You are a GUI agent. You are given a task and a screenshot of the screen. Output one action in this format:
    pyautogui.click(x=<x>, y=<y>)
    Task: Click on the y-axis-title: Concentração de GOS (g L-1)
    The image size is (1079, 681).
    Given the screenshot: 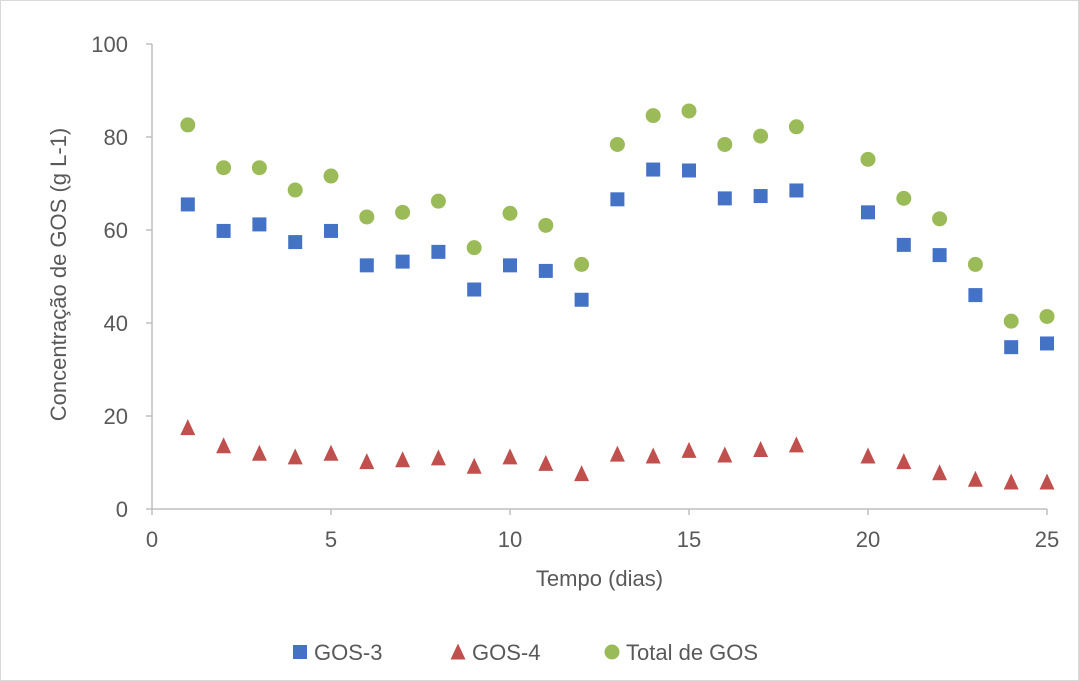 What is the action you would take?
    pyautogui.click(x=58, y=274)
    